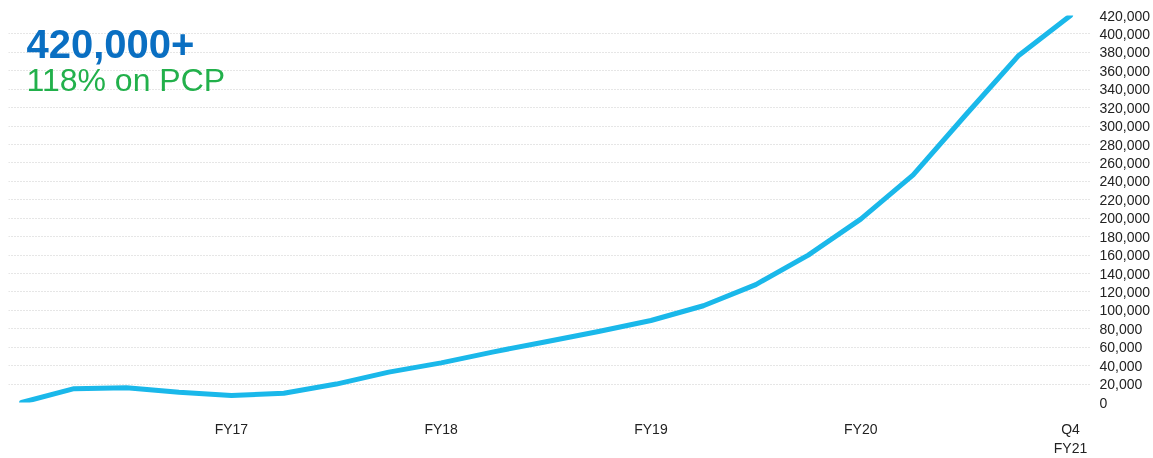 The height and width of the screenshot is (458, 1153). Describe the element at coordinates (1125, 126) in the screenshot. I see `y-tick-label: 300,000` at that location.